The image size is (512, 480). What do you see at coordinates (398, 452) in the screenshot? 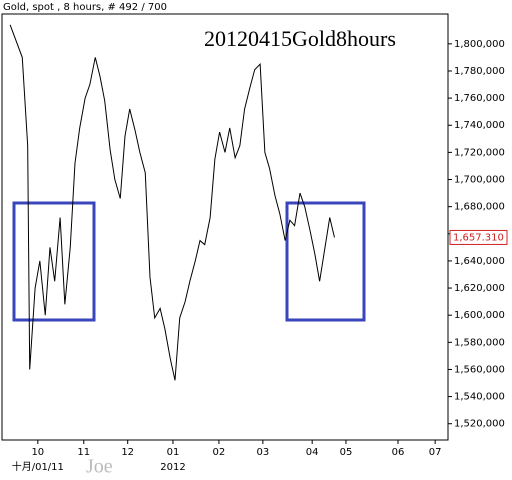
I see `x-tick-label: 06` at bounding box center [398, 452].